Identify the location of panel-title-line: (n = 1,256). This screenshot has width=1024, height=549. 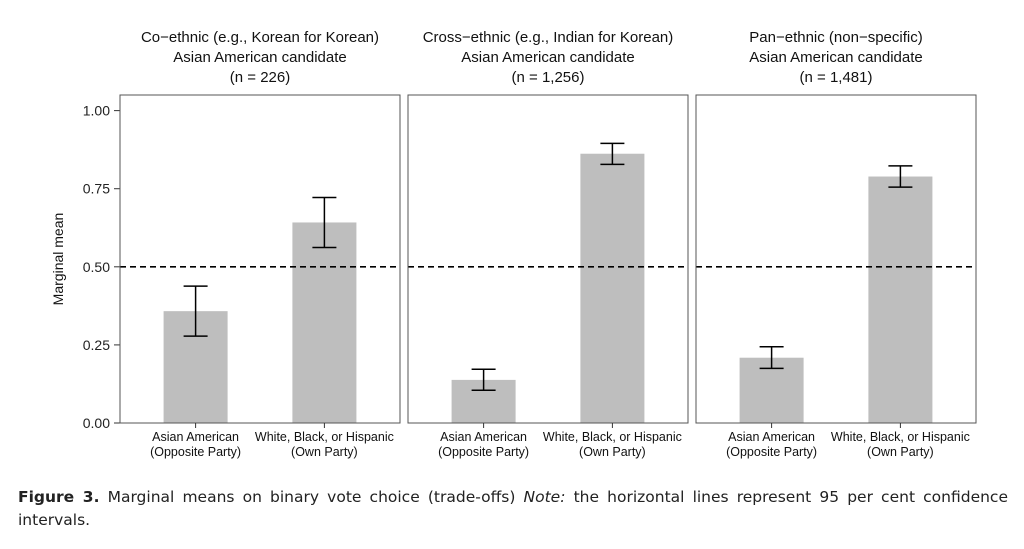
(548, 77).